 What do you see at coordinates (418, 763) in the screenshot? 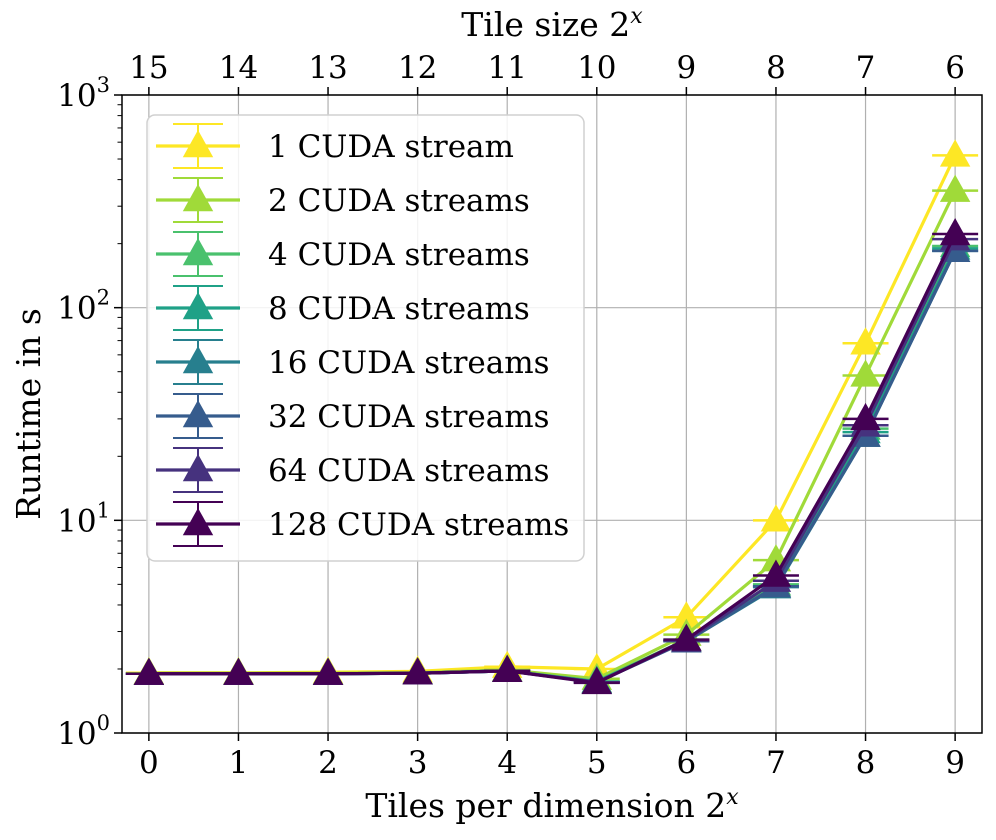
I see `x-tick-label: 3` at bounding box center [418, 763].